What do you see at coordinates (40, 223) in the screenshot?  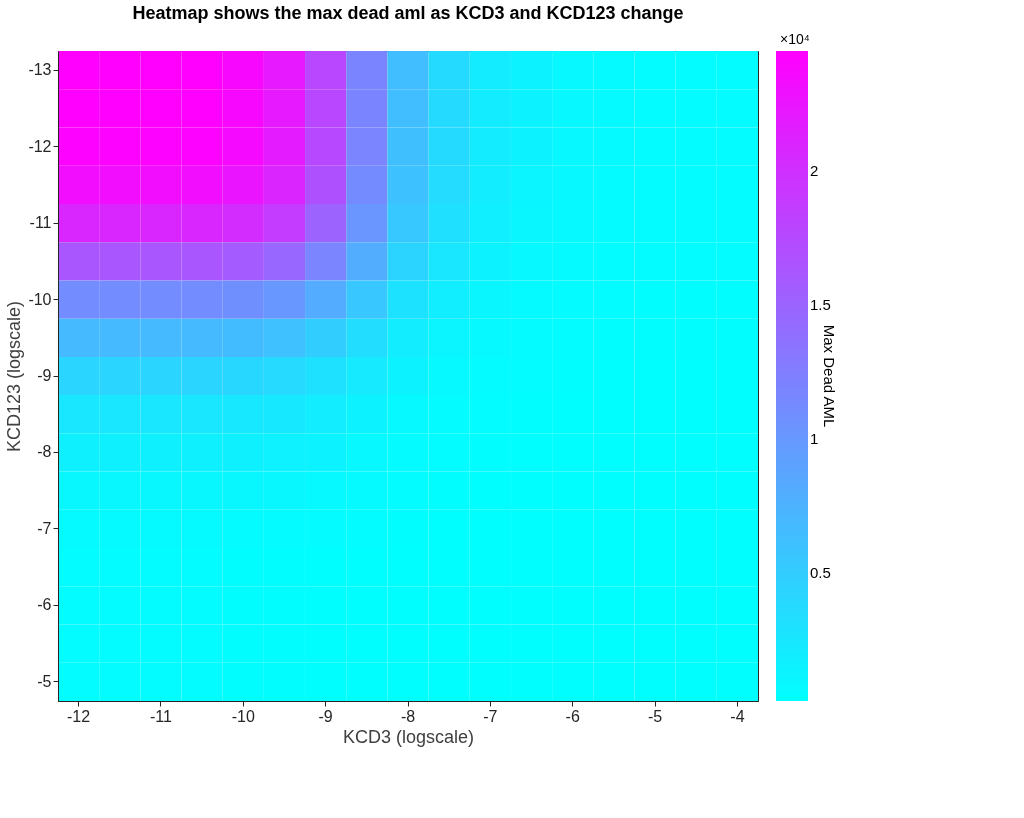 I see `y-tick-label: -11` at bounding box center [40, 223].